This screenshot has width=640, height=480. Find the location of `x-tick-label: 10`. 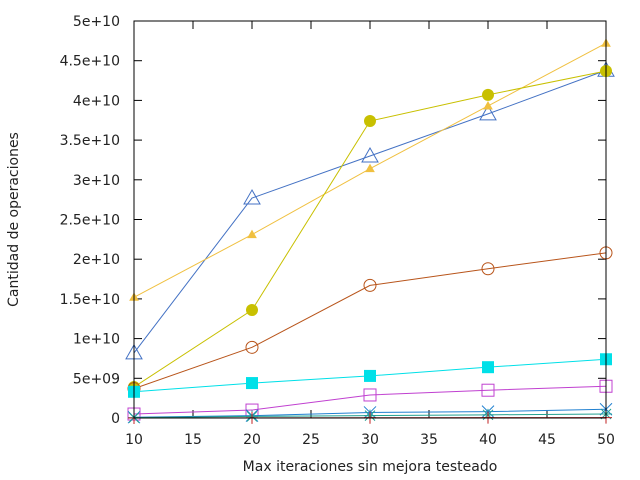

x-tick-label: 10 is located at coordinates (134, 440).